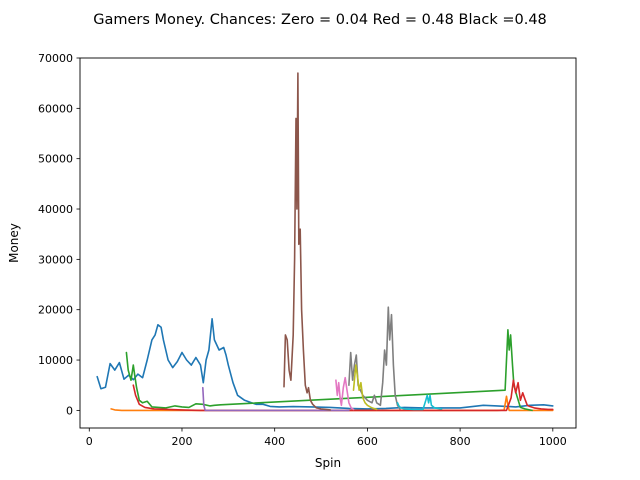 The width and height of the screenshot is (640, 480). Describe the element at coordinates (59, 234) in the screenshot. I see `y-axis: 0 10000 20000 30000 40000 50000 60000 70000` at that location.